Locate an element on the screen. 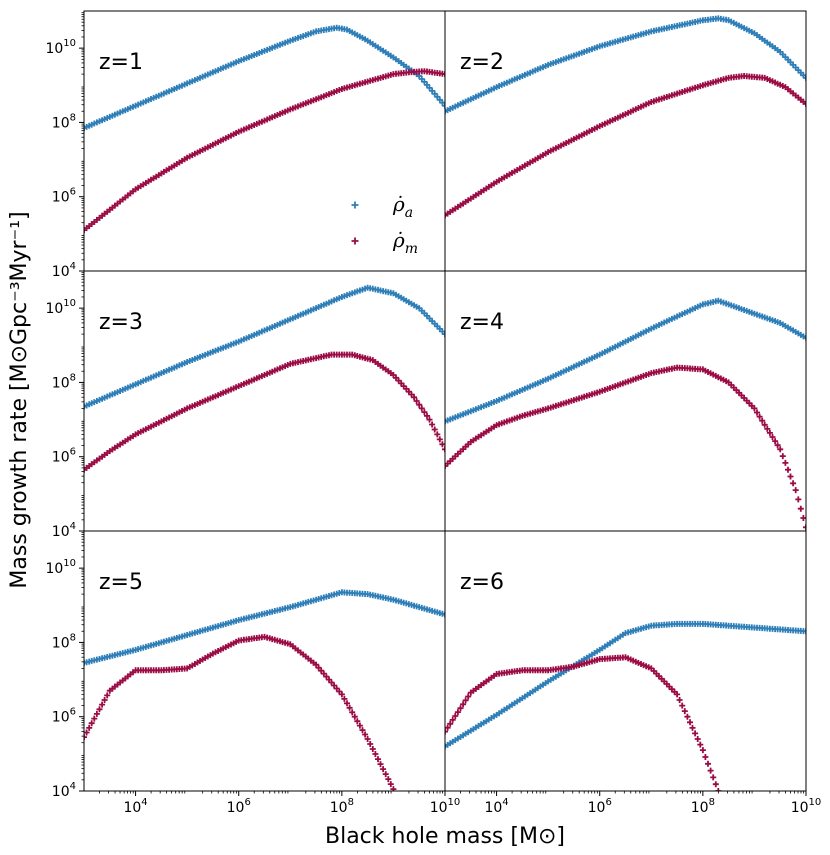  panel-frame is located at coordinates (625, 661).